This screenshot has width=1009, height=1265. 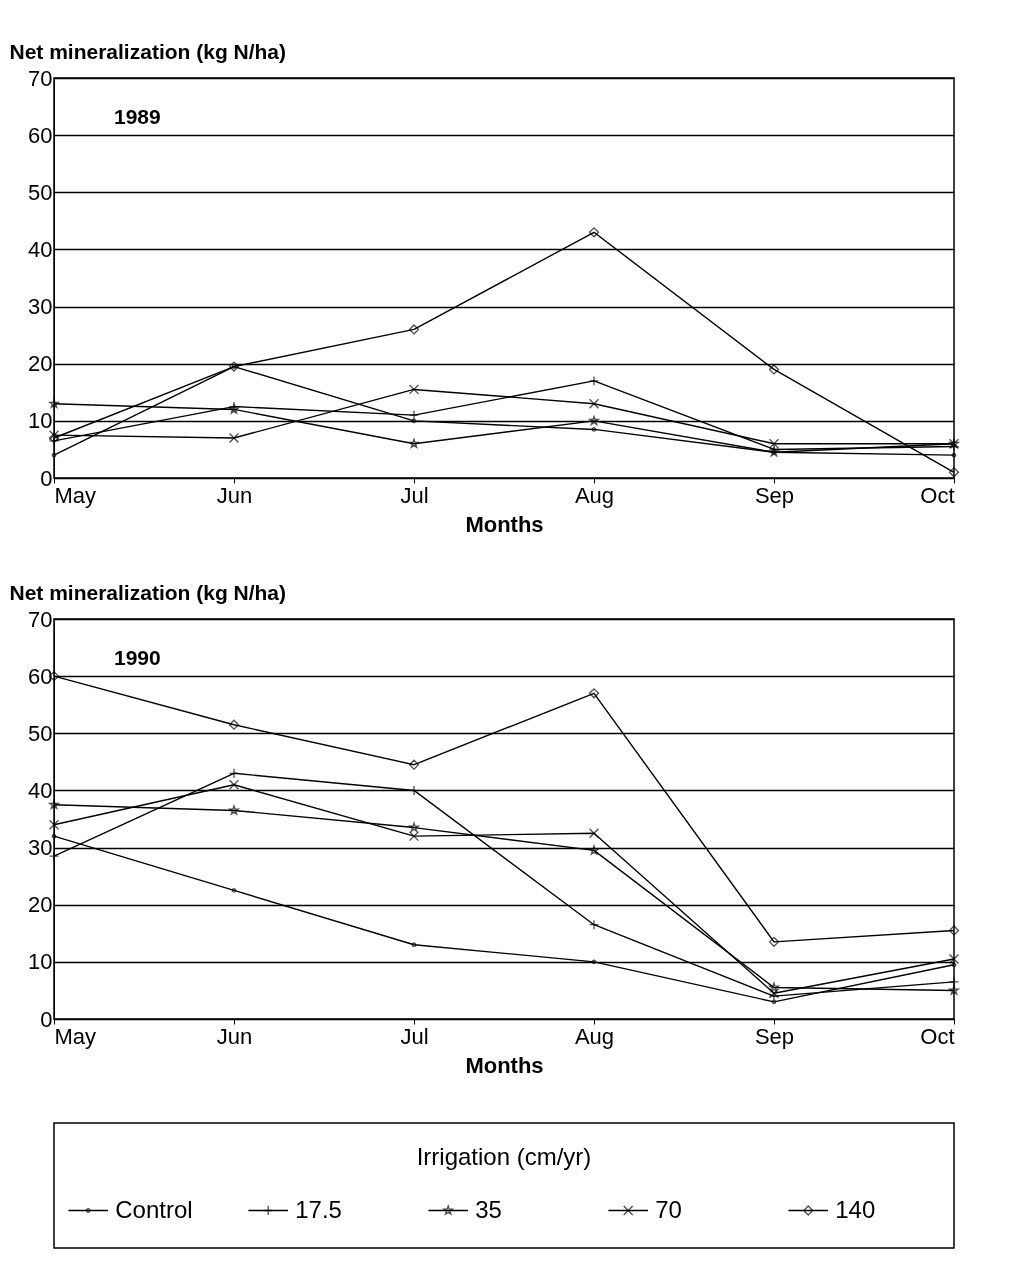 What do you see at coordinates (668, 1209) in the screenshot?
I see `legend-label: 70` at bounding box center [668, 1209].